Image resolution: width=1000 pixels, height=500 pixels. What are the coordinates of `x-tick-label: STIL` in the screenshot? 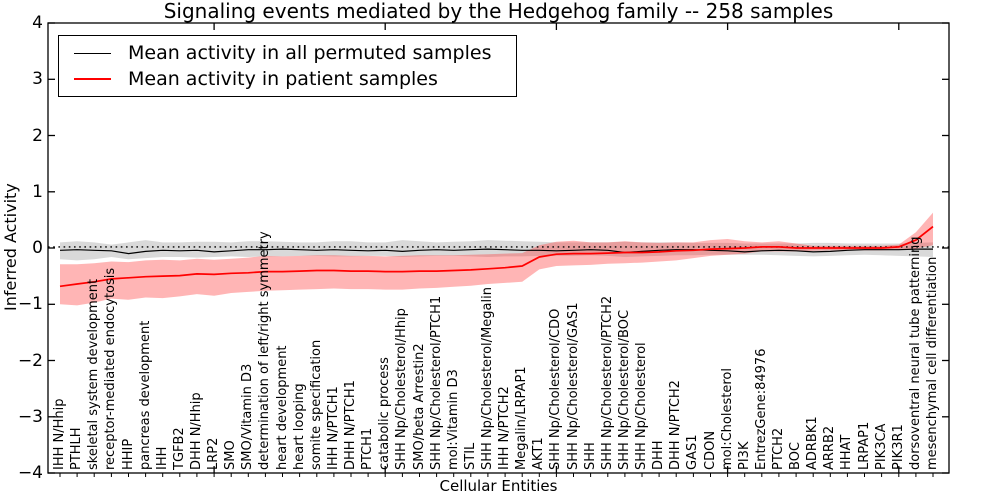 It's located at (470, 456).